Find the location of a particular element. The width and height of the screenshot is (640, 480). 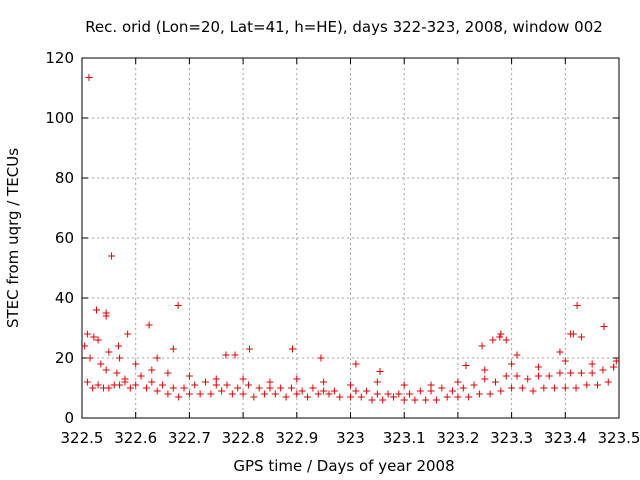

y-axis-label: STEC from uqrg / TECUs is located at coordinates (13, 238).